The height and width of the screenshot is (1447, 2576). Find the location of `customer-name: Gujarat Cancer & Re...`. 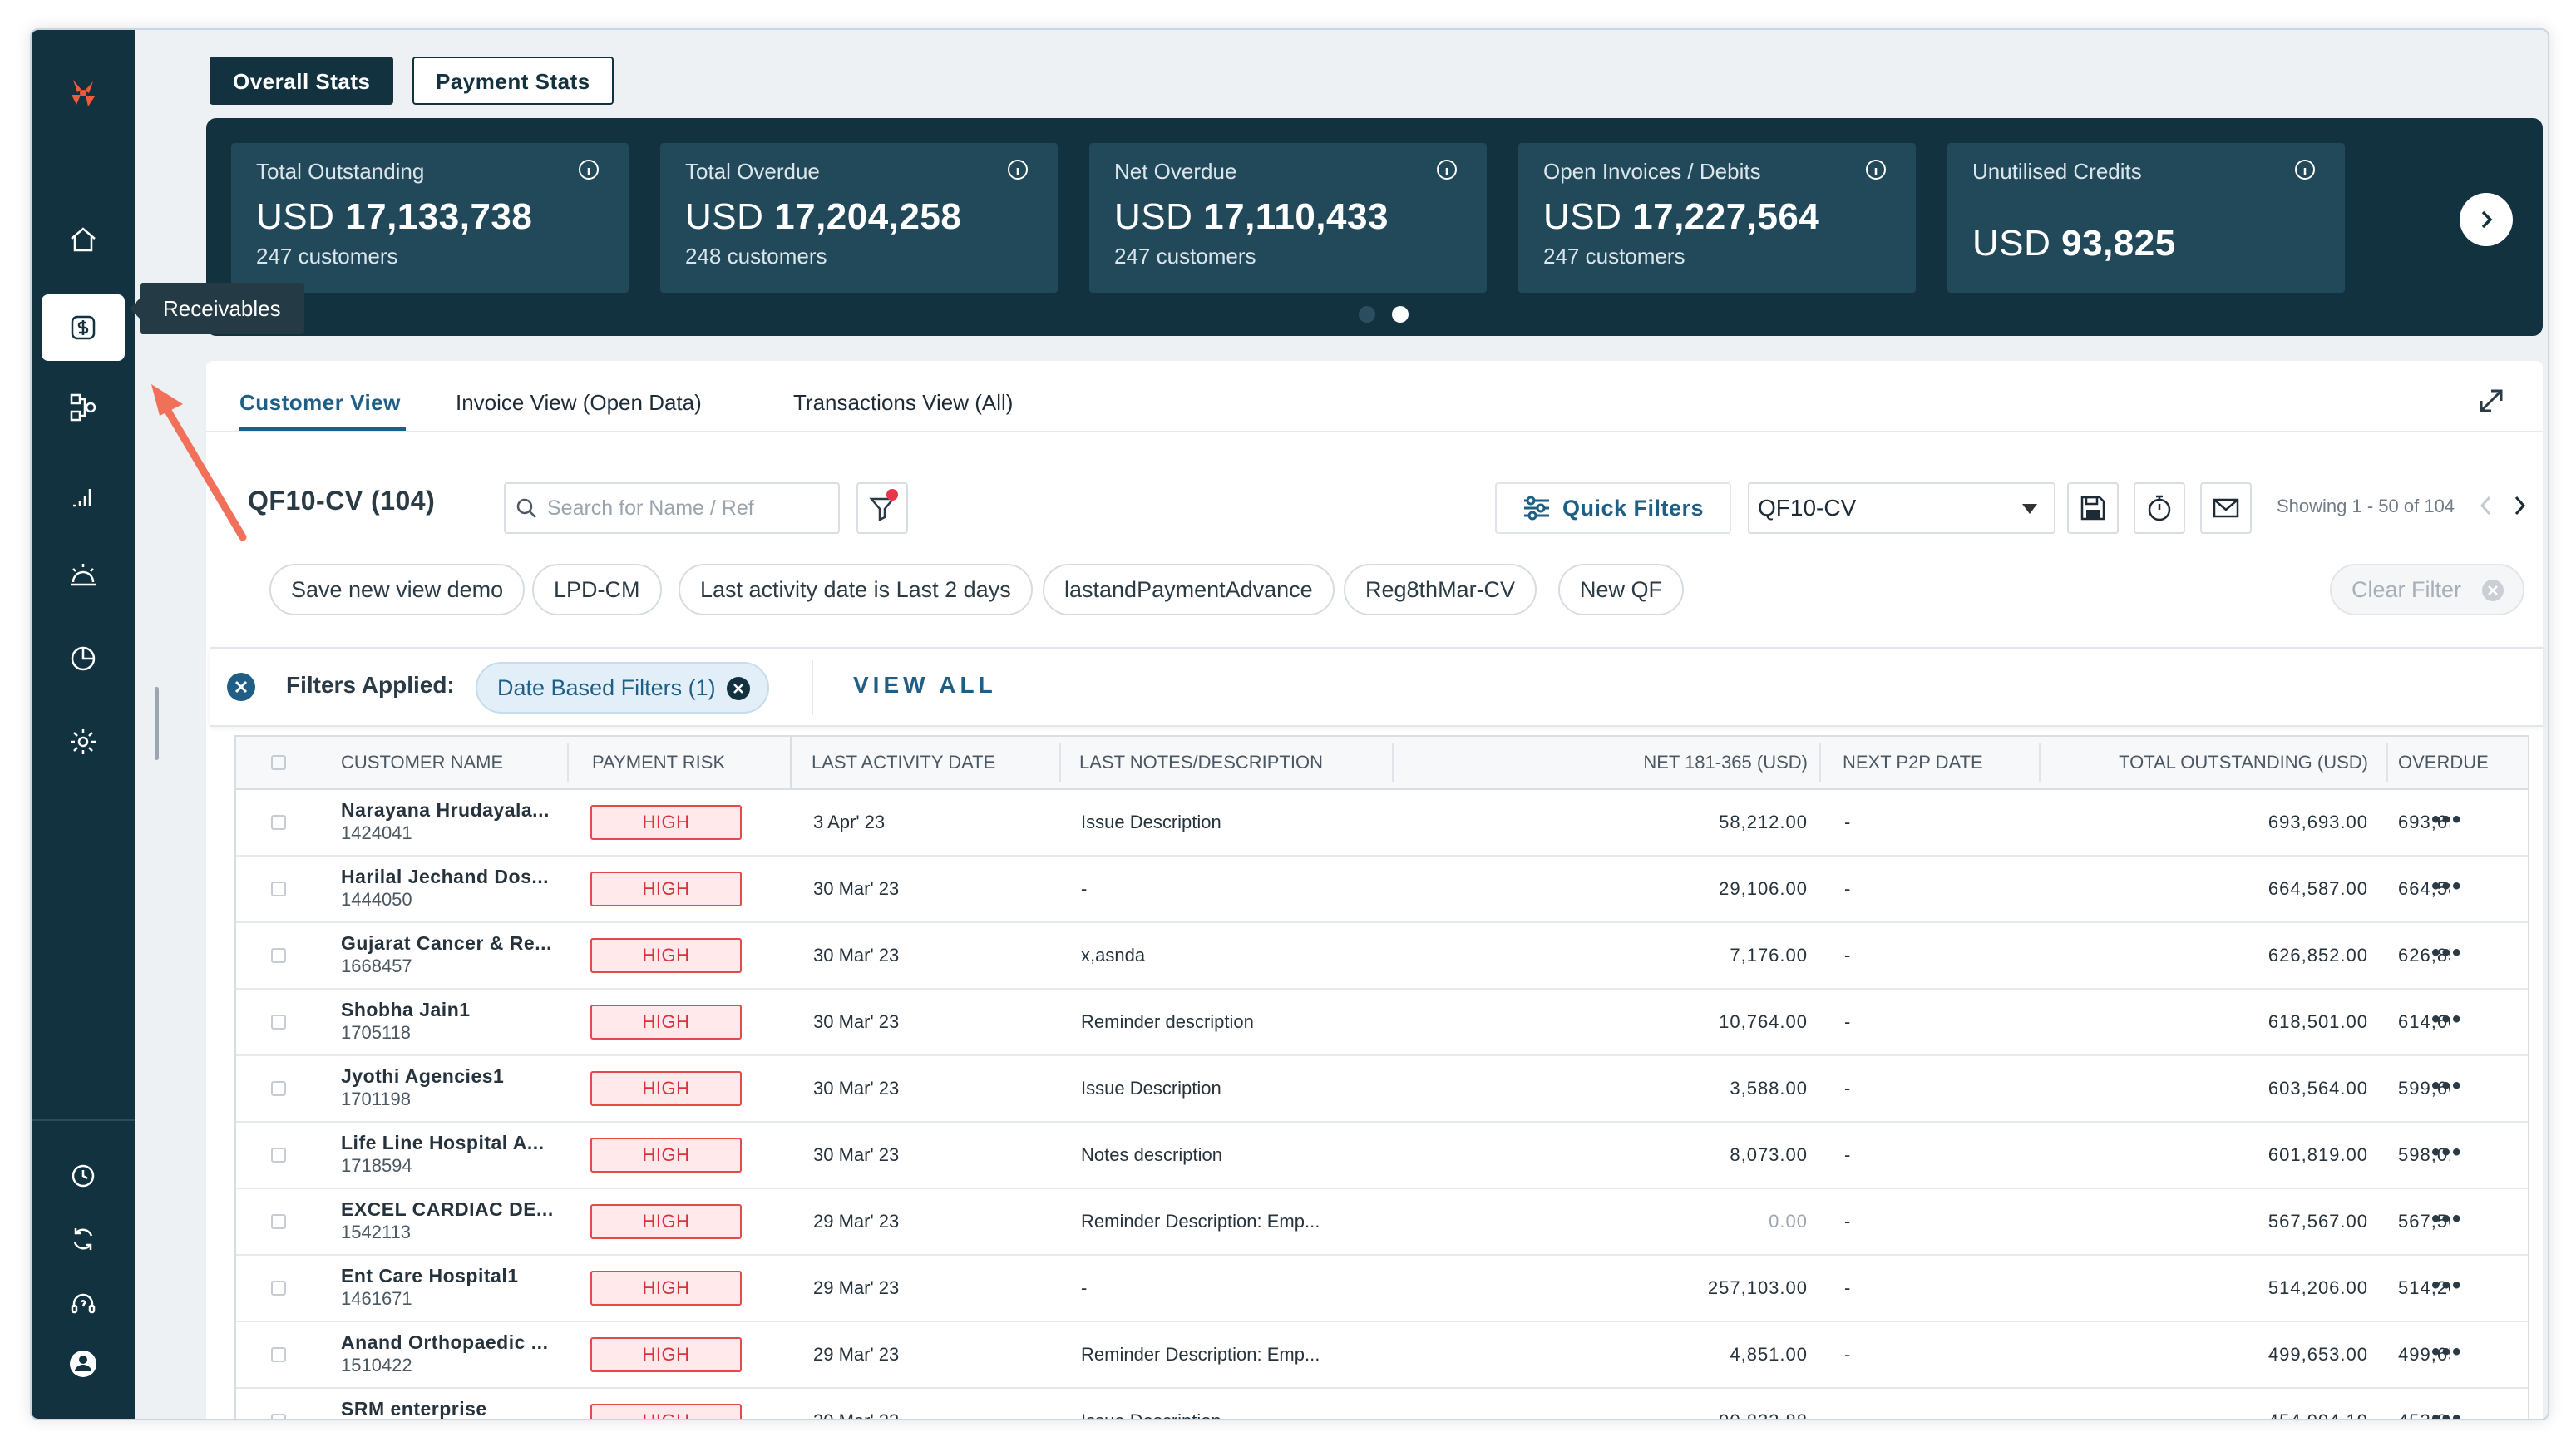

customer-name: Gujarat Cancer & Re... is located at coordinates (446, 943).